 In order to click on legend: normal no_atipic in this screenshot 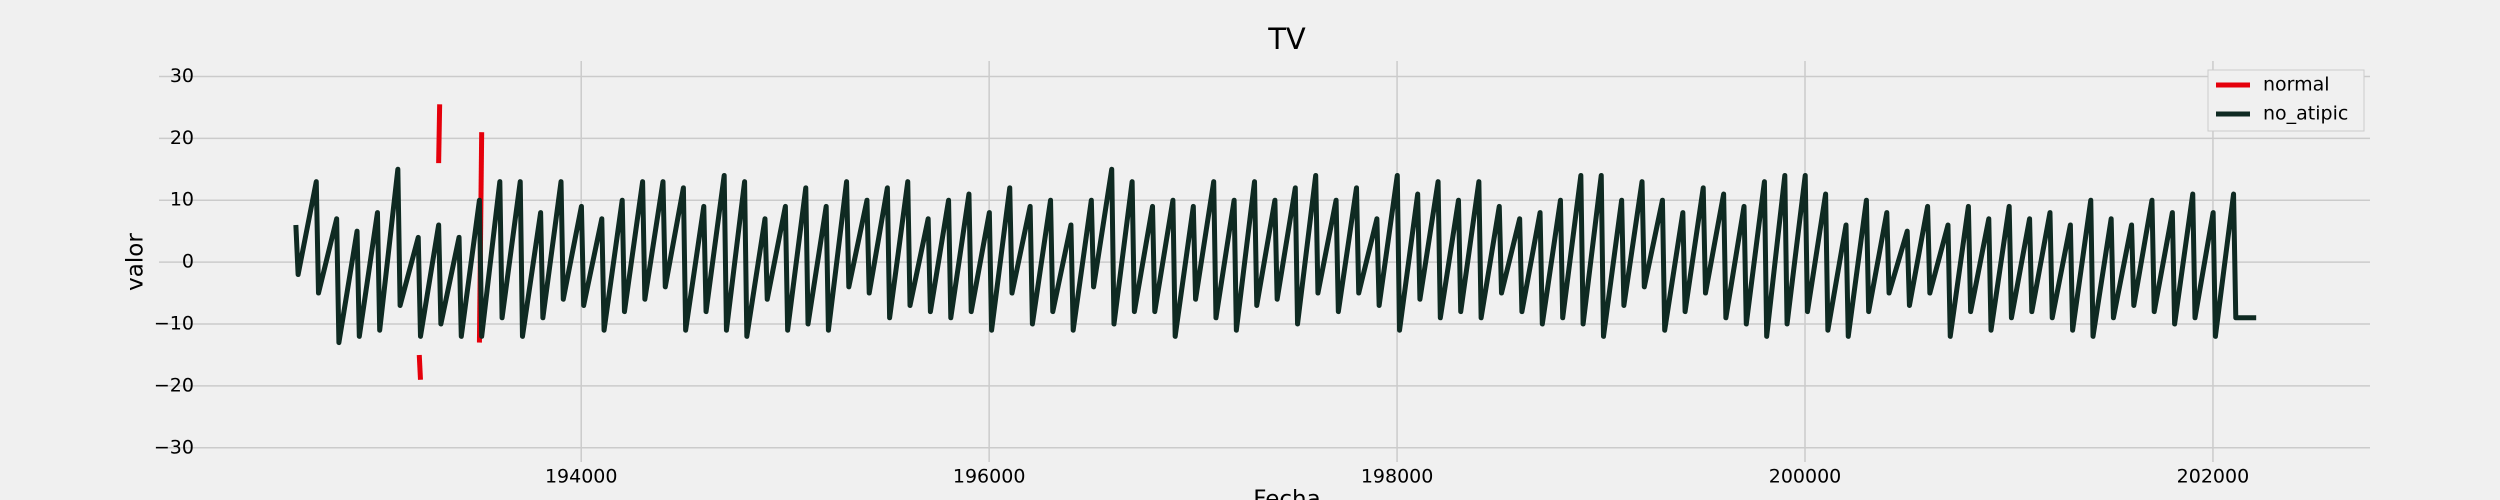, I will do `click(2286, 100)`.